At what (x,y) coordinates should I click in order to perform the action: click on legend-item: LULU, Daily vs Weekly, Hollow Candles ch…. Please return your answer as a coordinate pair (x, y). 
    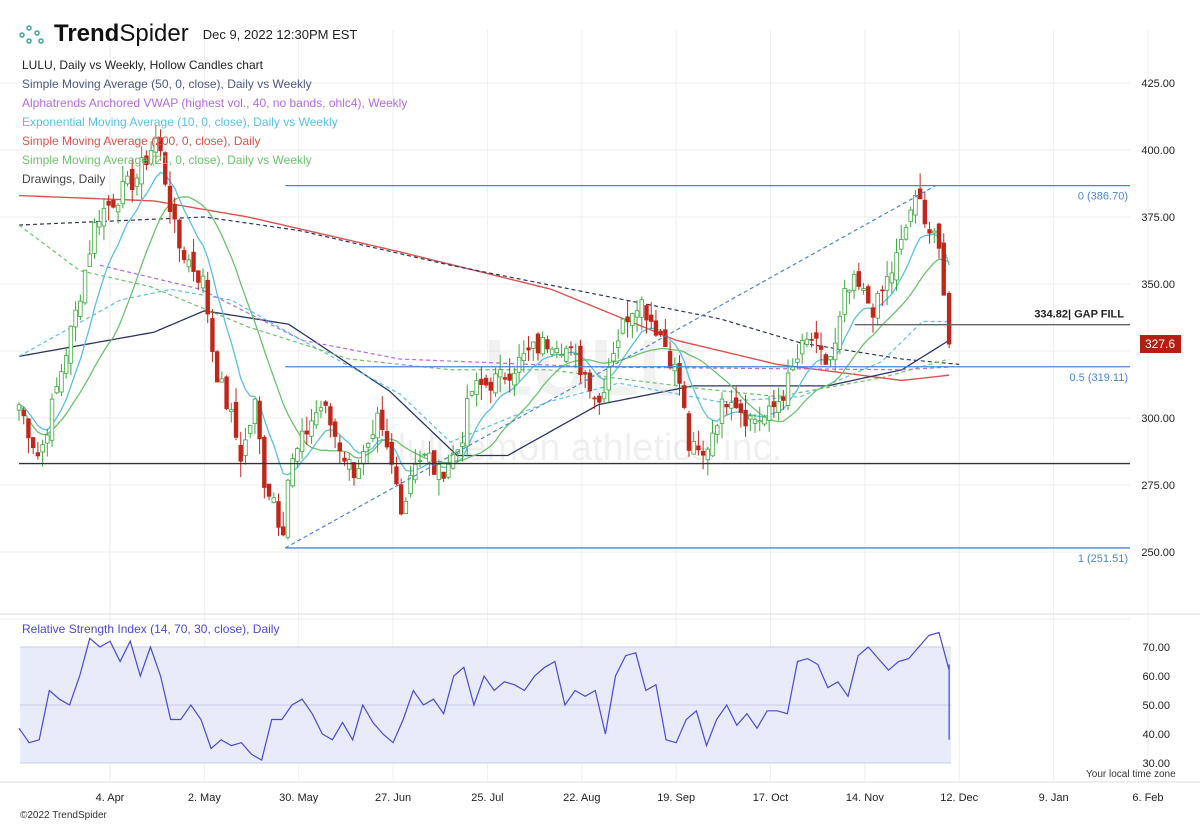
    Looking at the image, I should click on (142, 65).